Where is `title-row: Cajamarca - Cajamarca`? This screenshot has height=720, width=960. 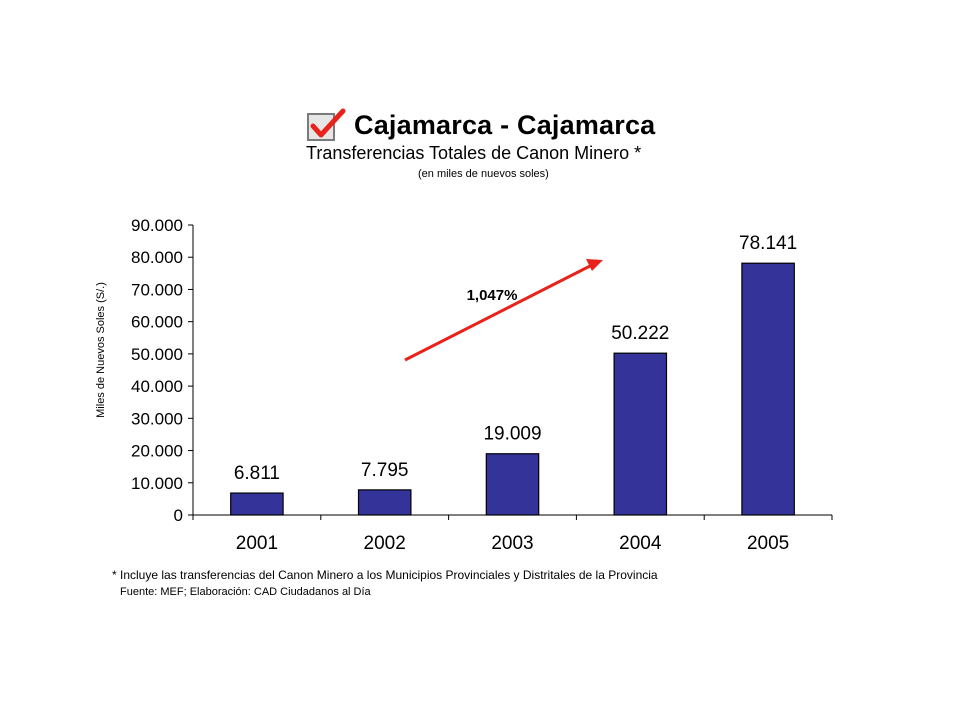
title-row: Cajamarca - Cajamarca is located at coordinates (480, 125).